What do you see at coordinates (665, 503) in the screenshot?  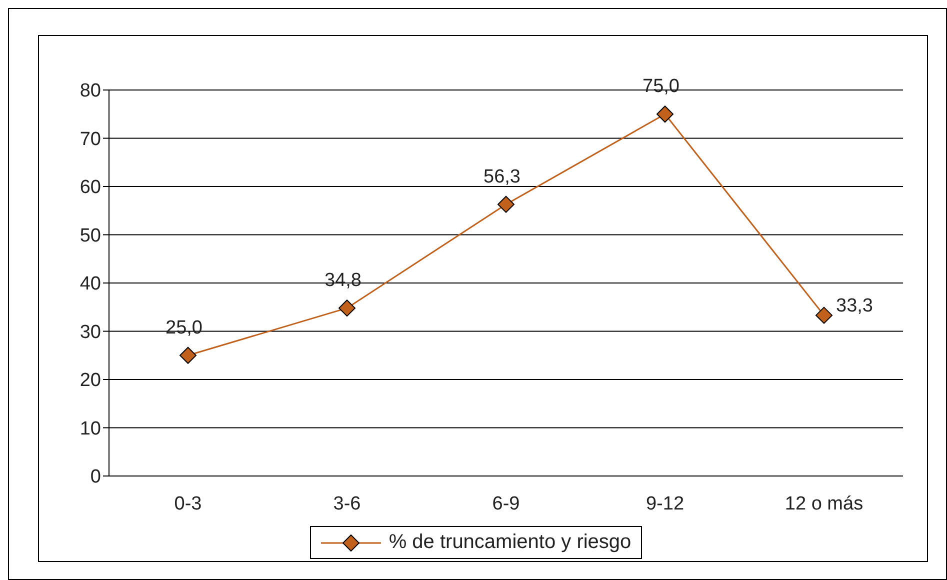 I see `x-tick-label: 9-12` at bounding box center [665, 503].